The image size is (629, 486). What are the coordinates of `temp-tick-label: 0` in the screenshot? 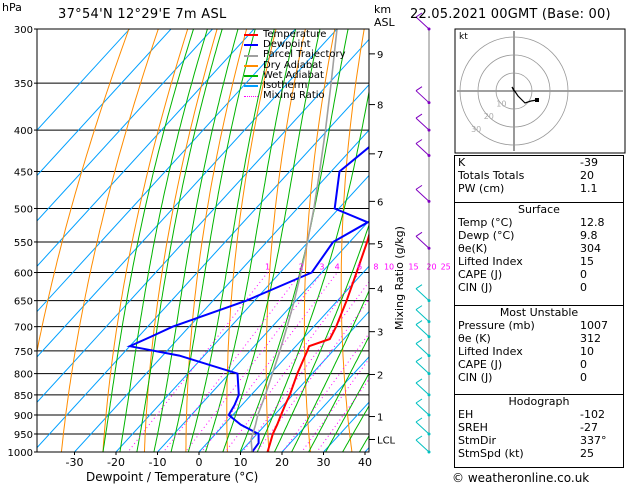 It's located at (199, 462).